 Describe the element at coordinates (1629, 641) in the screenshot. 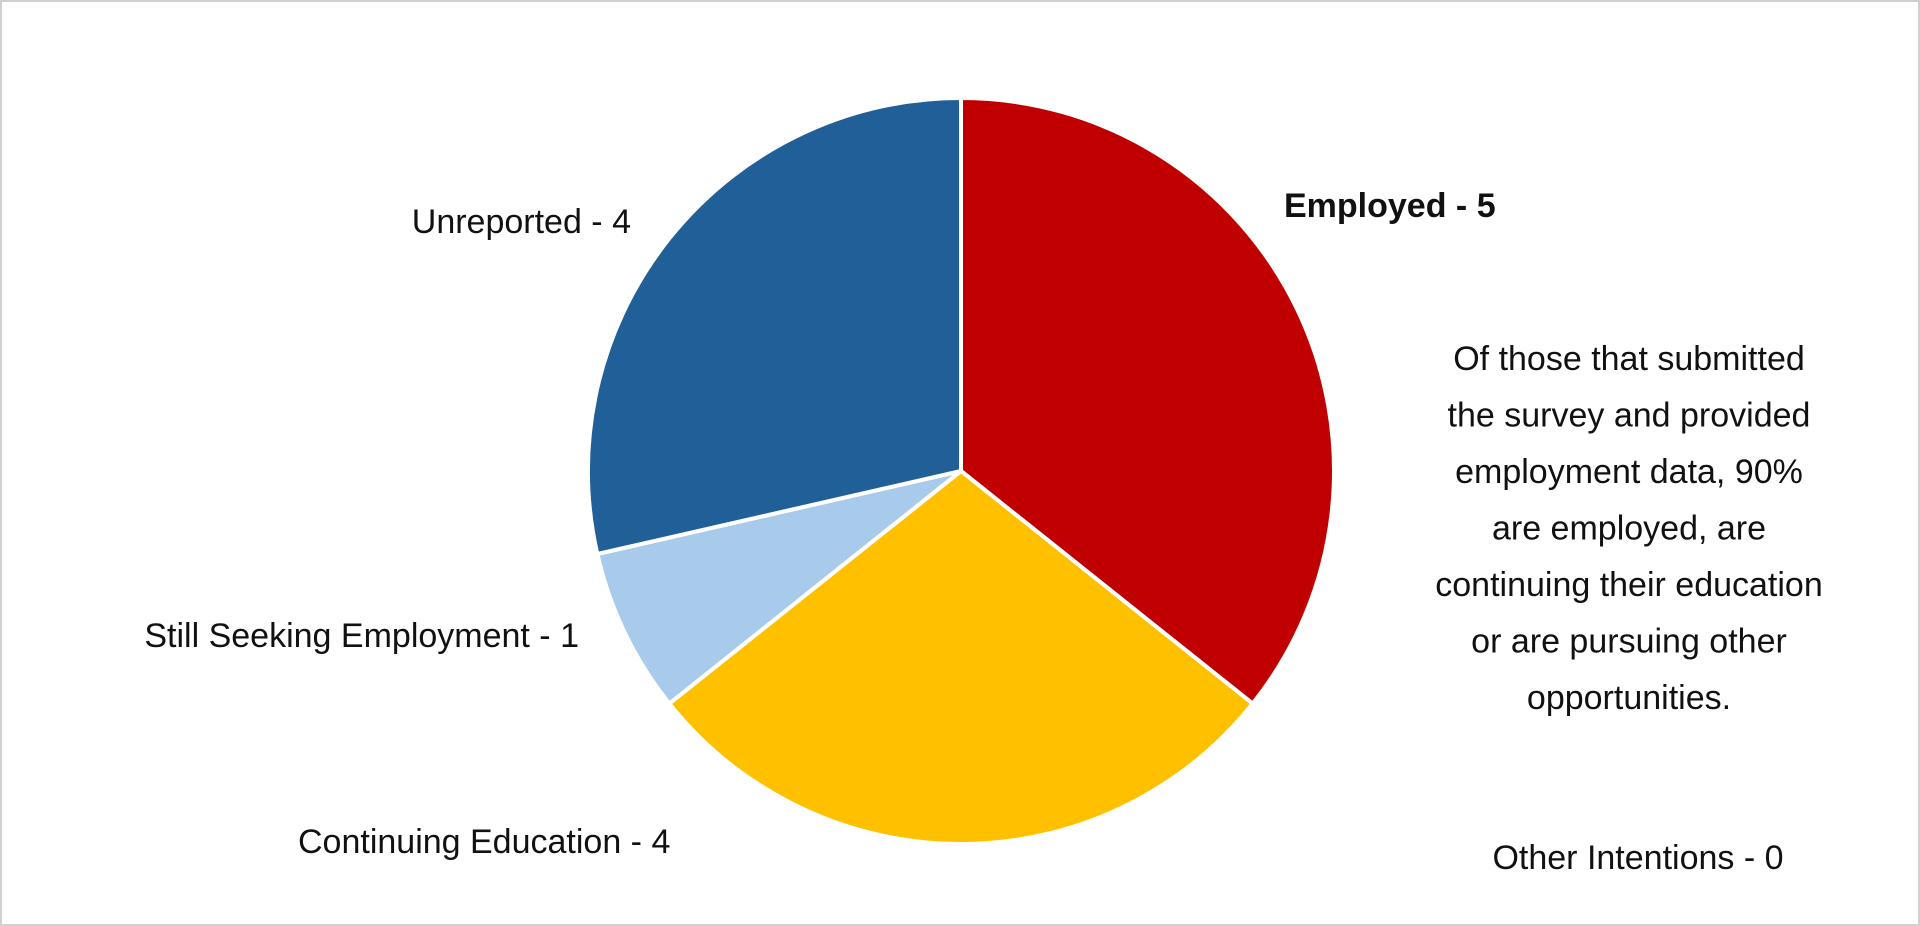

I see `annotation-line: or are pursuing other` at that location.